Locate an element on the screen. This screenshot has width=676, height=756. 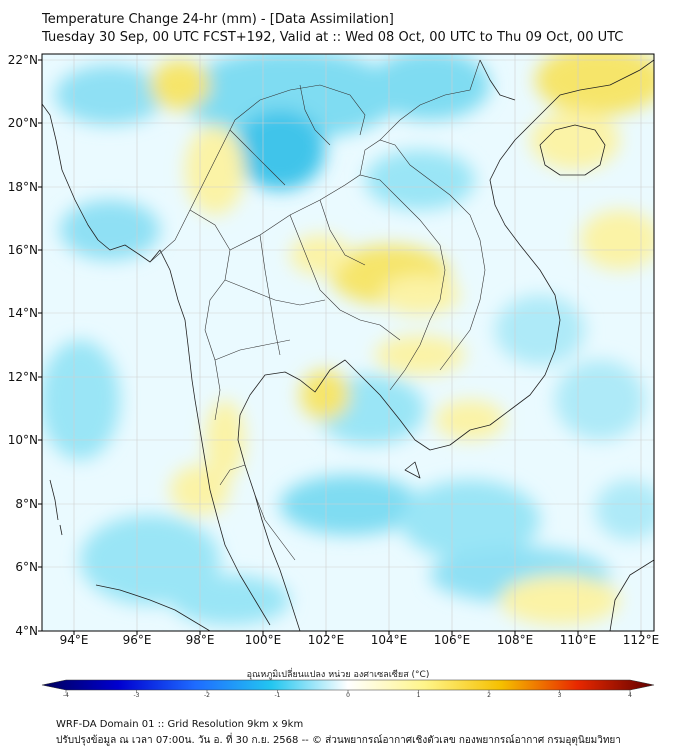
lon-label-104: 104°E is located at coordinates (389, 640).